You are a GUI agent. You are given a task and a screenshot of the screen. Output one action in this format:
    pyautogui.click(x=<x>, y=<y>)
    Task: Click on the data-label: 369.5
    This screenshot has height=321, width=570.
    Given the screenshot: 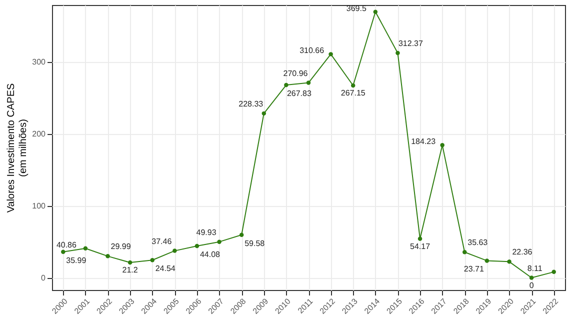 What is the action you would take?
    pyautogui.click(x=356, y=8)
    